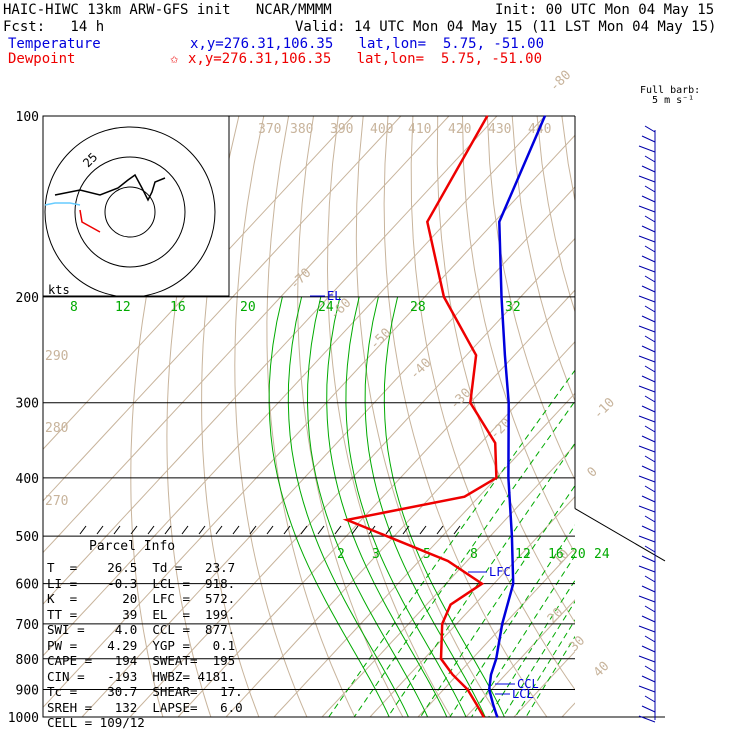 This screenshot has width=740, height=740. What do you see at coordinates (578, 554) in the screenshot?
I see `mixing-ratio-label: 20` at bounding box center [578, 554].